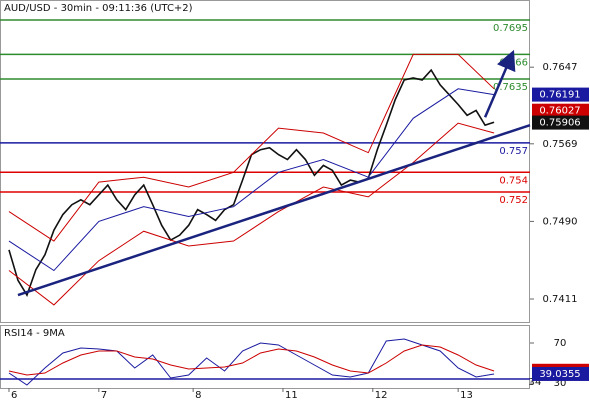  What do you see at coordinates (535, 382) in the screenshot?
I see `level-label: 34` at bounding box center [535, 382].